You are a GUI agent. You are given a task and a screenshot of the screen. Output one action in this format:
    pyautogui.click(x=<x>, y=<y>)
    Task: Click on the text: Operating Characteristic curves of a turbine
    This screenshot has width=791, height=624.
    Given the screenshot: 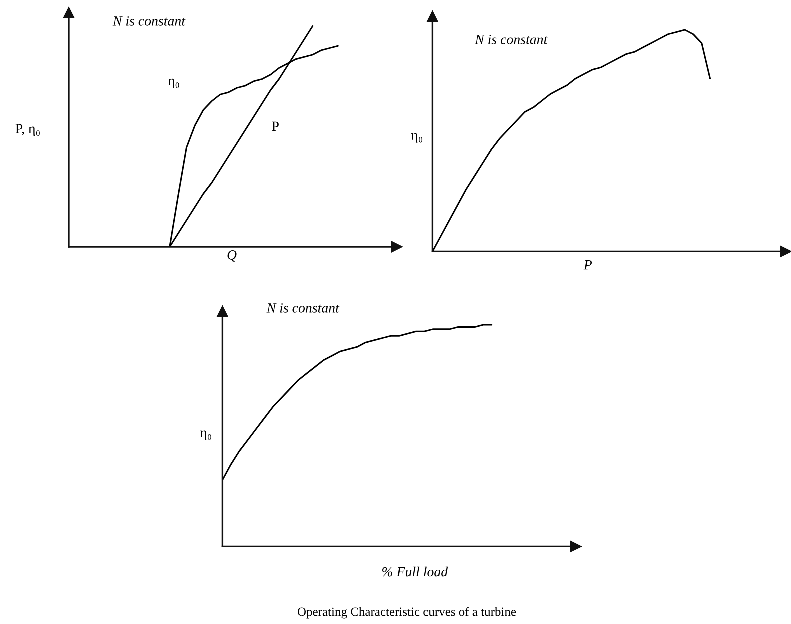 What is the action you would take?
    pyautogui.click(x=407, y=613)
    